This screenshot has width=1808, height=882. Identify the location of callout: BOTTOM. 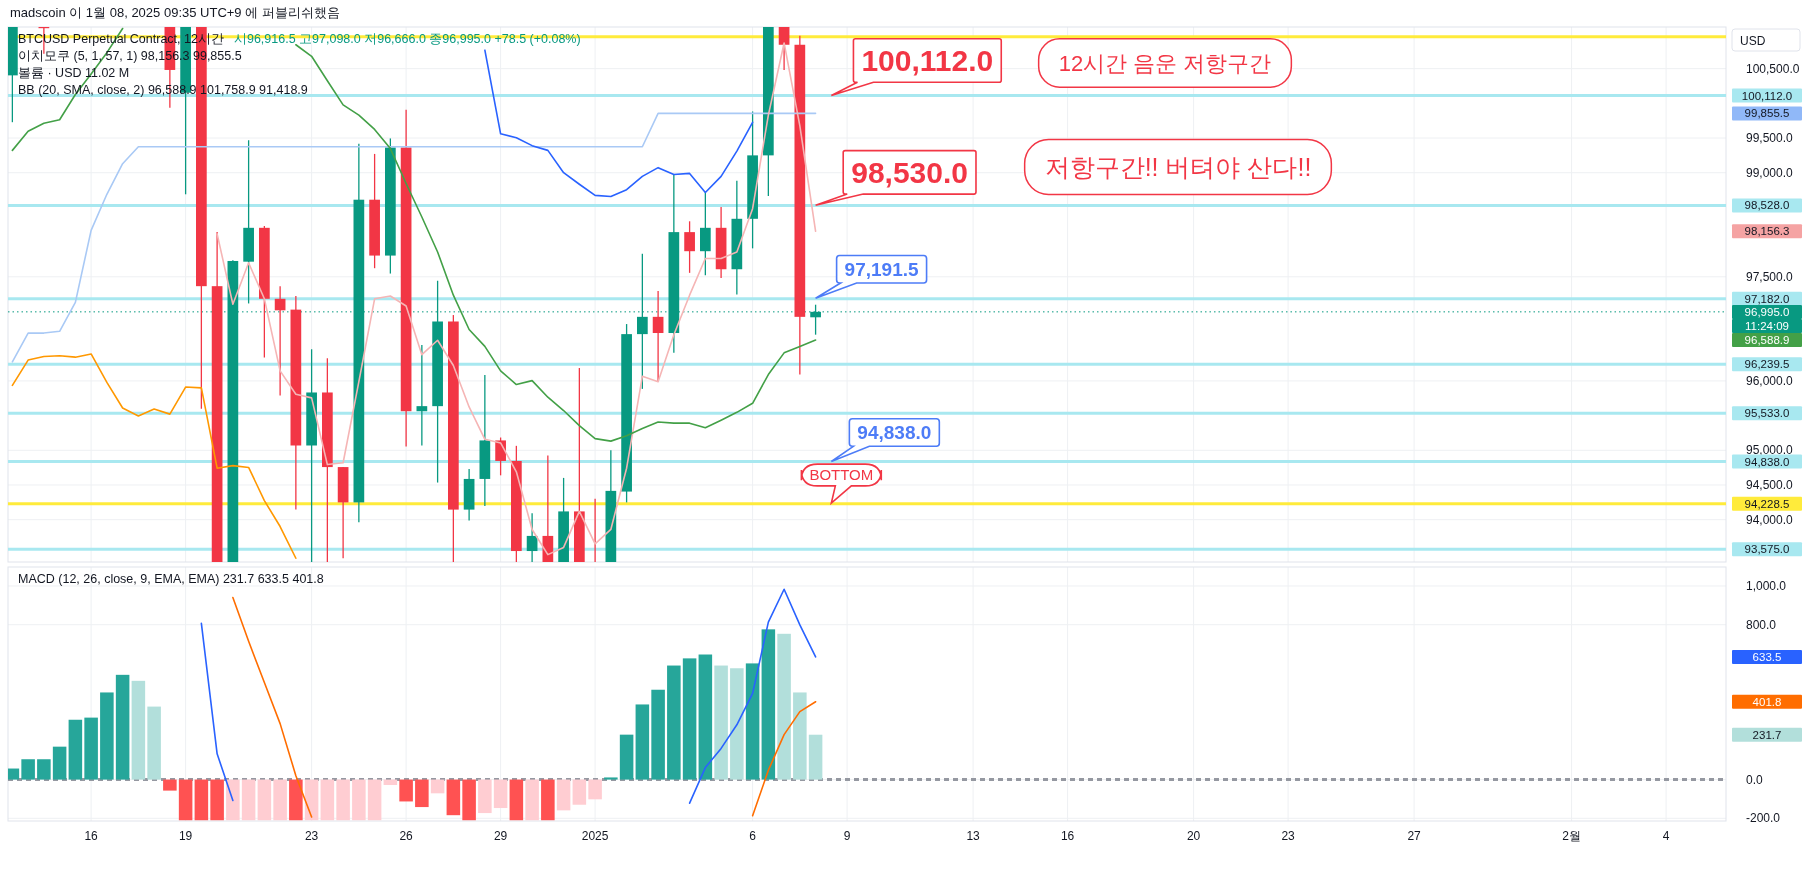
(841, 483).